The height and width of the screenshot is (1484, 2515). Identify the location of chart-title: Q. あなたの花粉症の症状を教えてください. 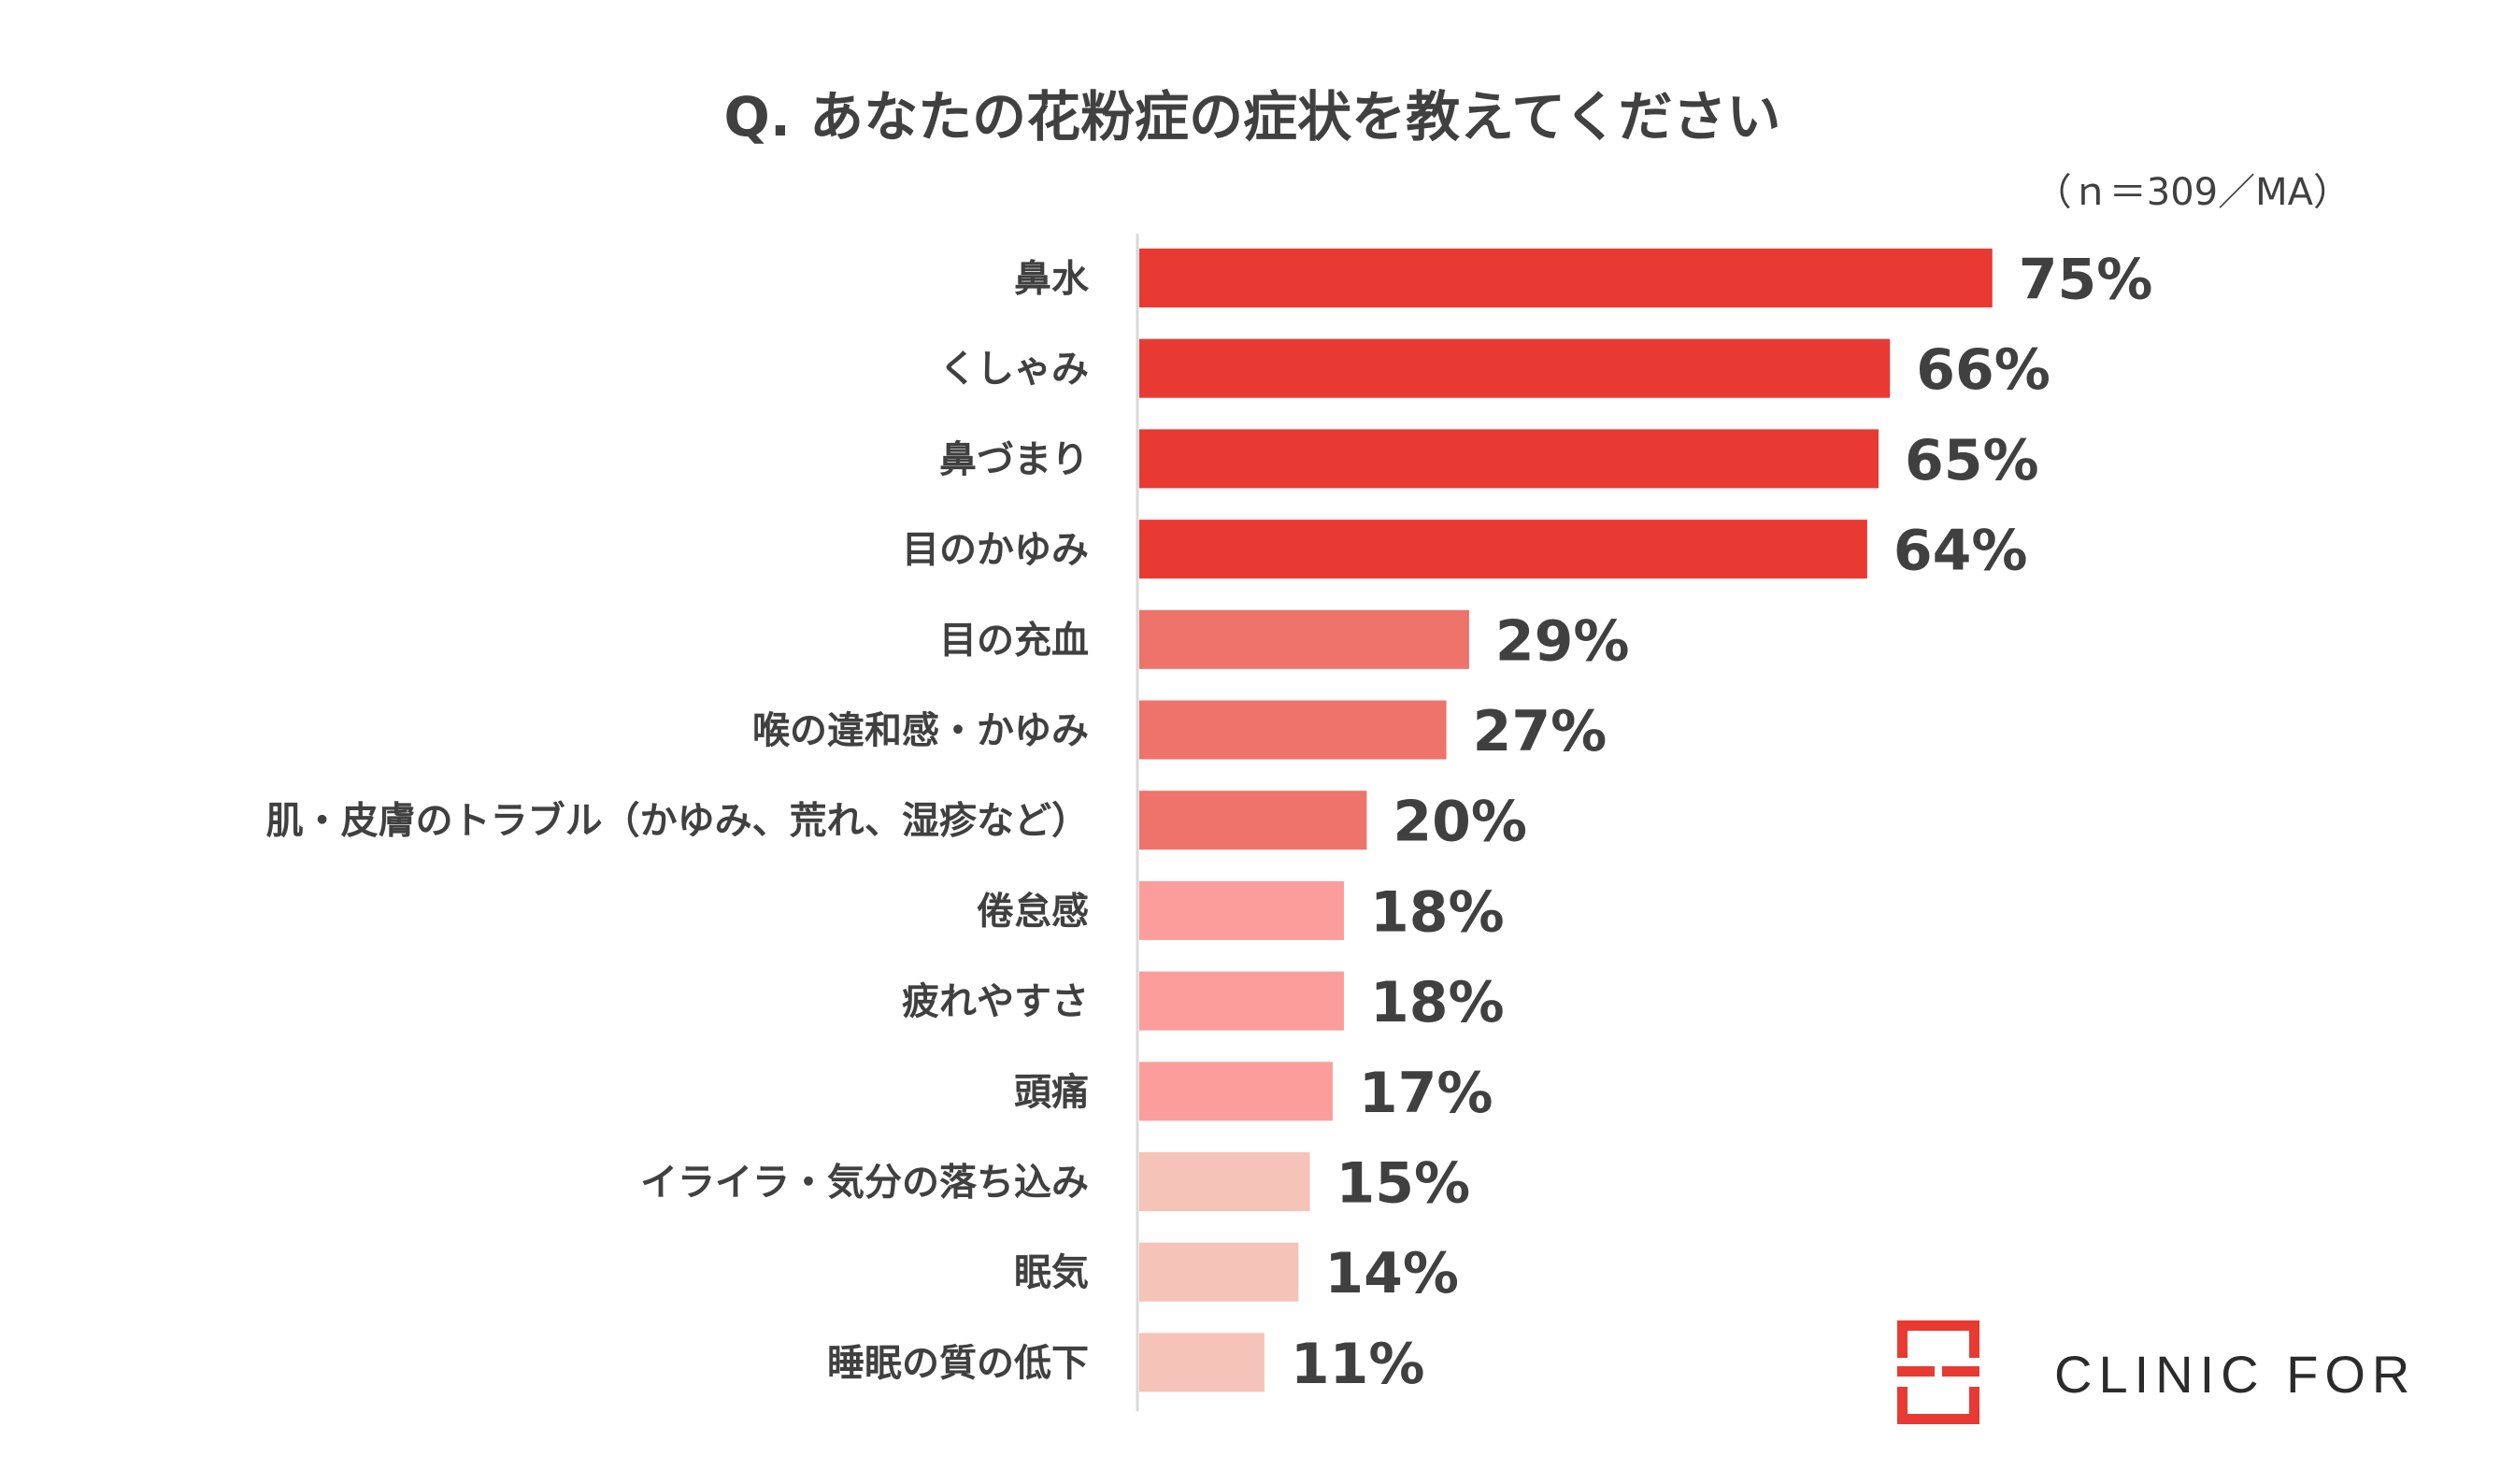
(1252, 117).